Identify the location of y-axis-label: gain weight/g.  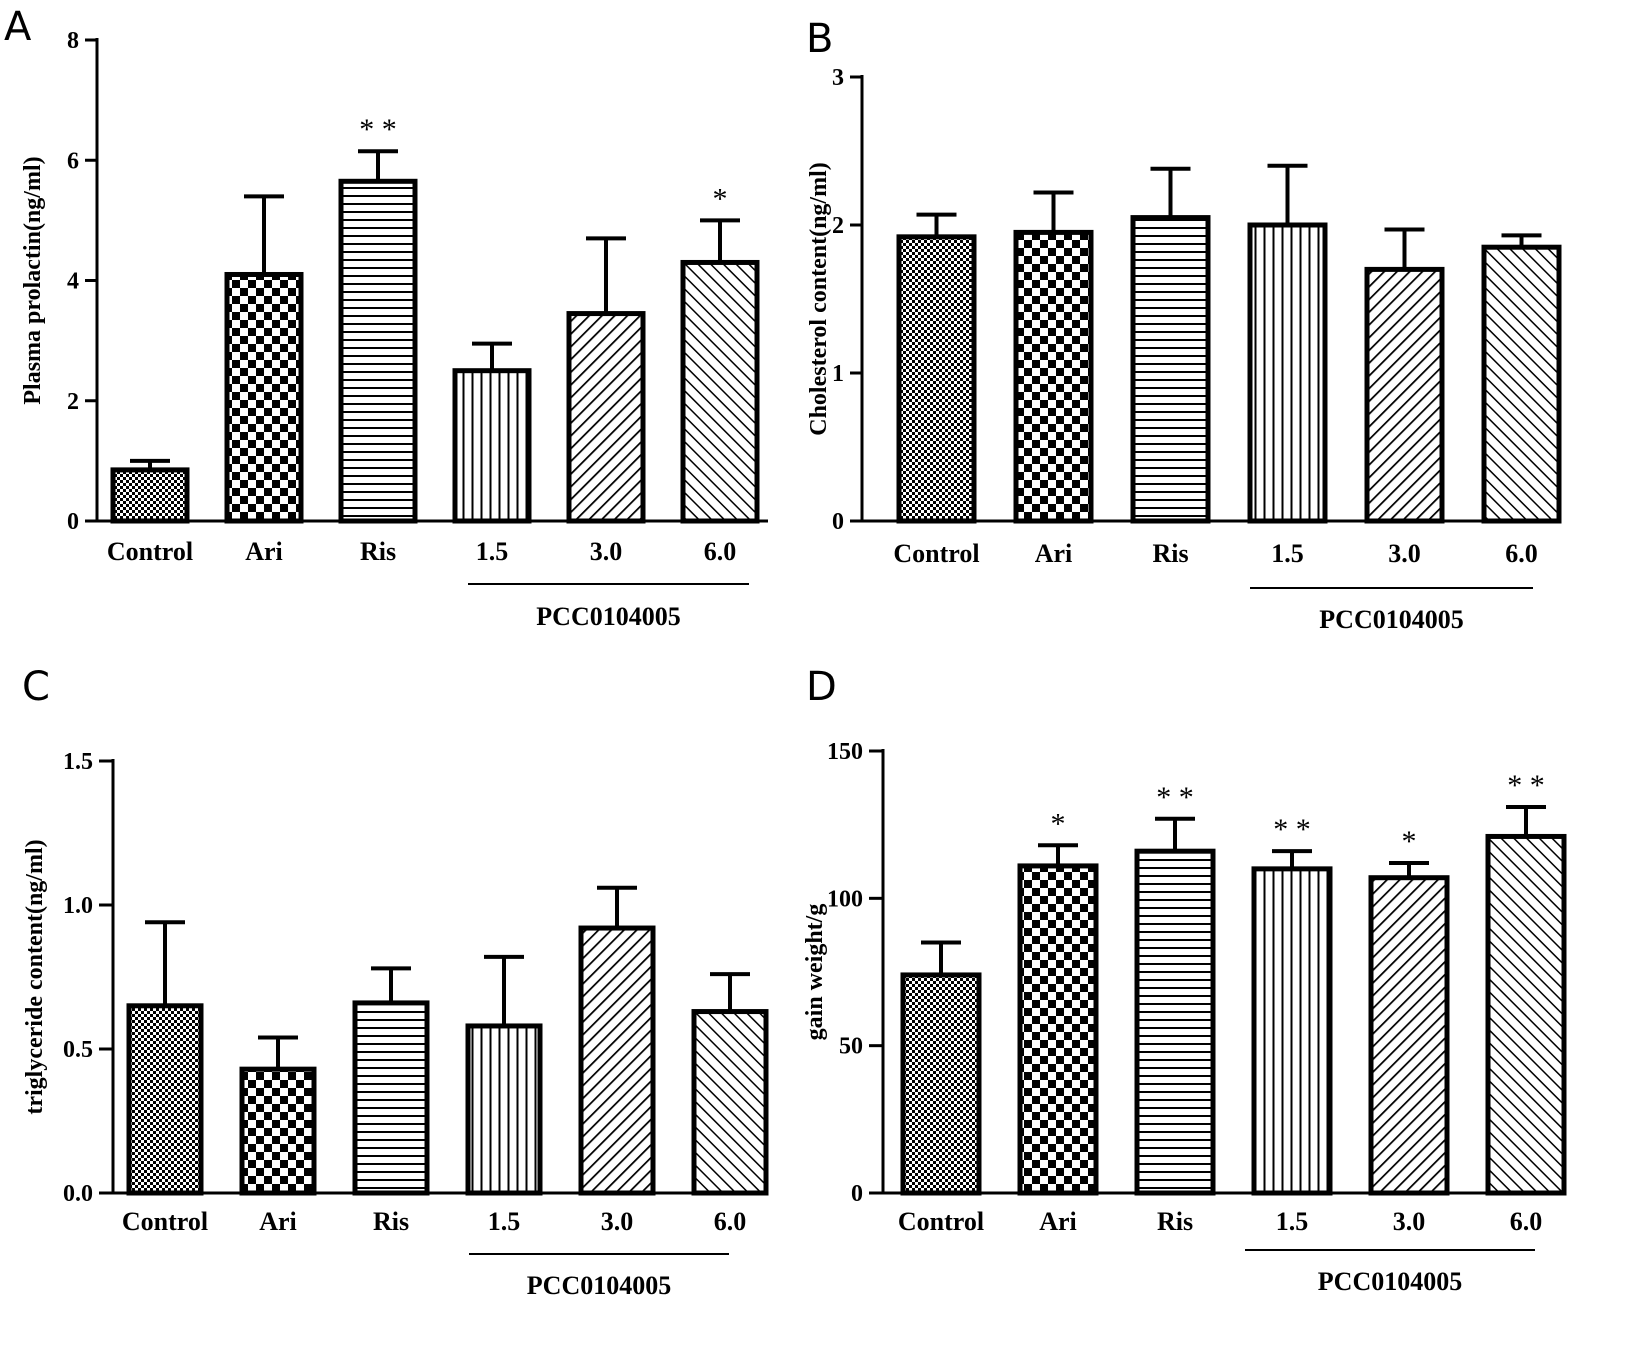
(815, 972).